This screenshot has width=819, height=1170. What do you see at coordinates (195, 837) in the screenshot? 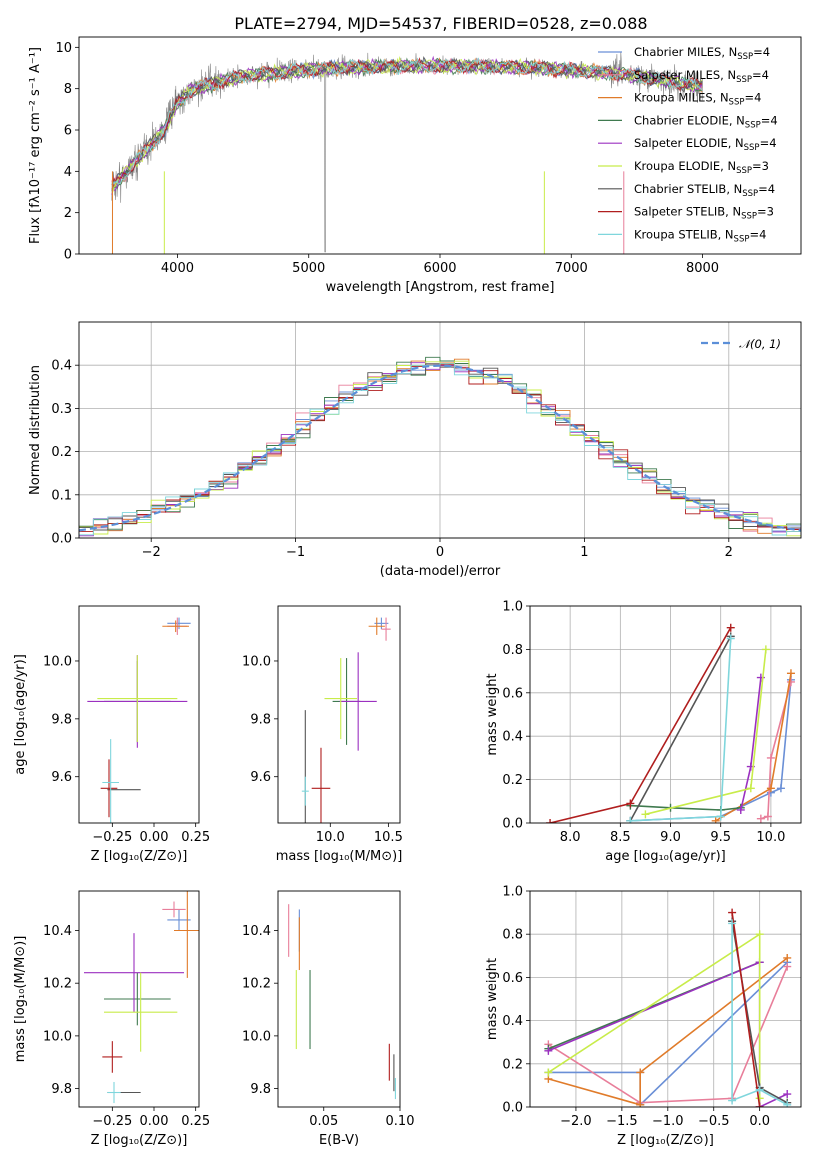
I see `x-tick-label: 0.25` at bounding box center [195, 837].